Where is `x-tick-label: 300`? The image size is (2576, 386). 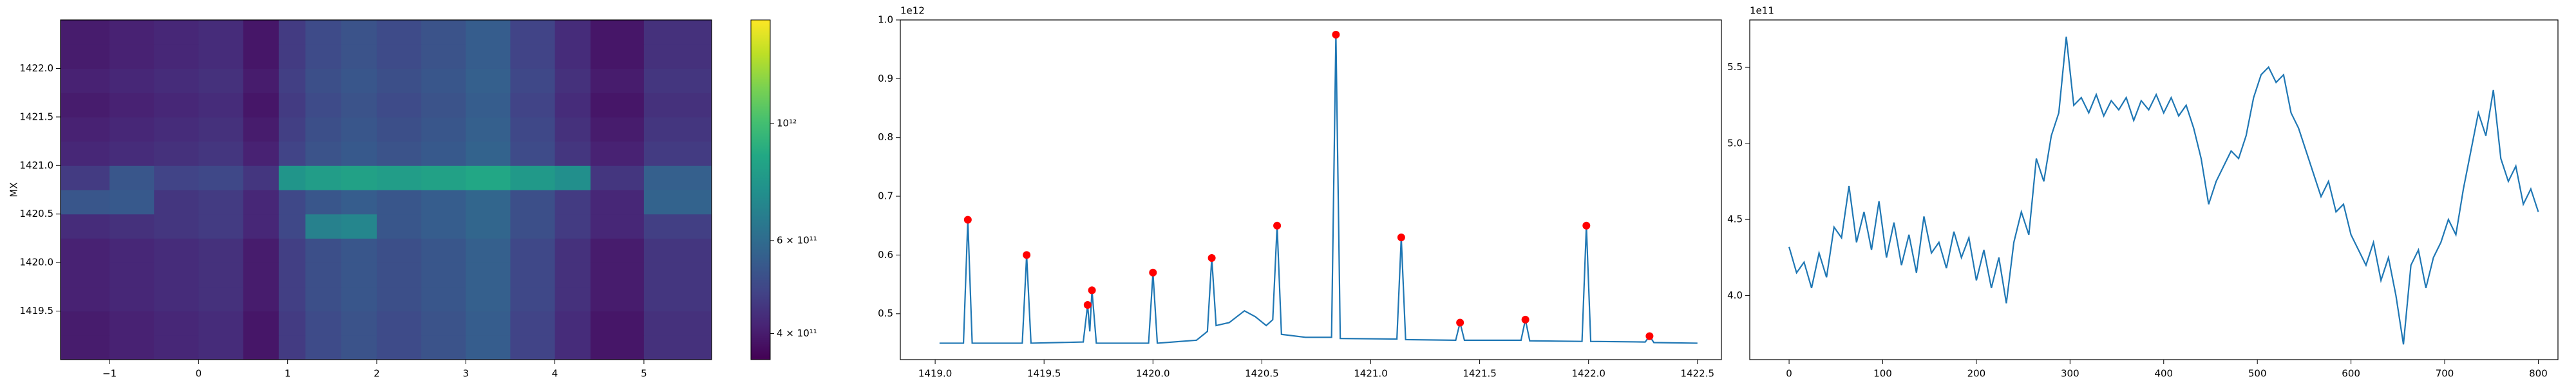
x-tick-label: 300 is located at coordinates (2070, 374).